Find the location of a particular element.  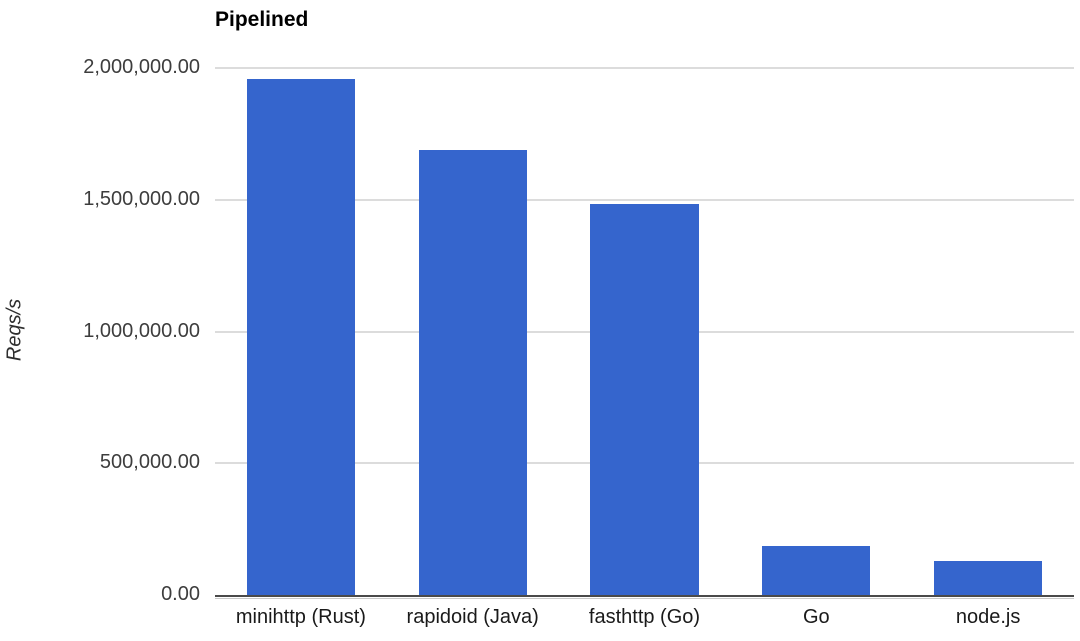

chart-title: Pipelined is located at coordinates (262, 19).